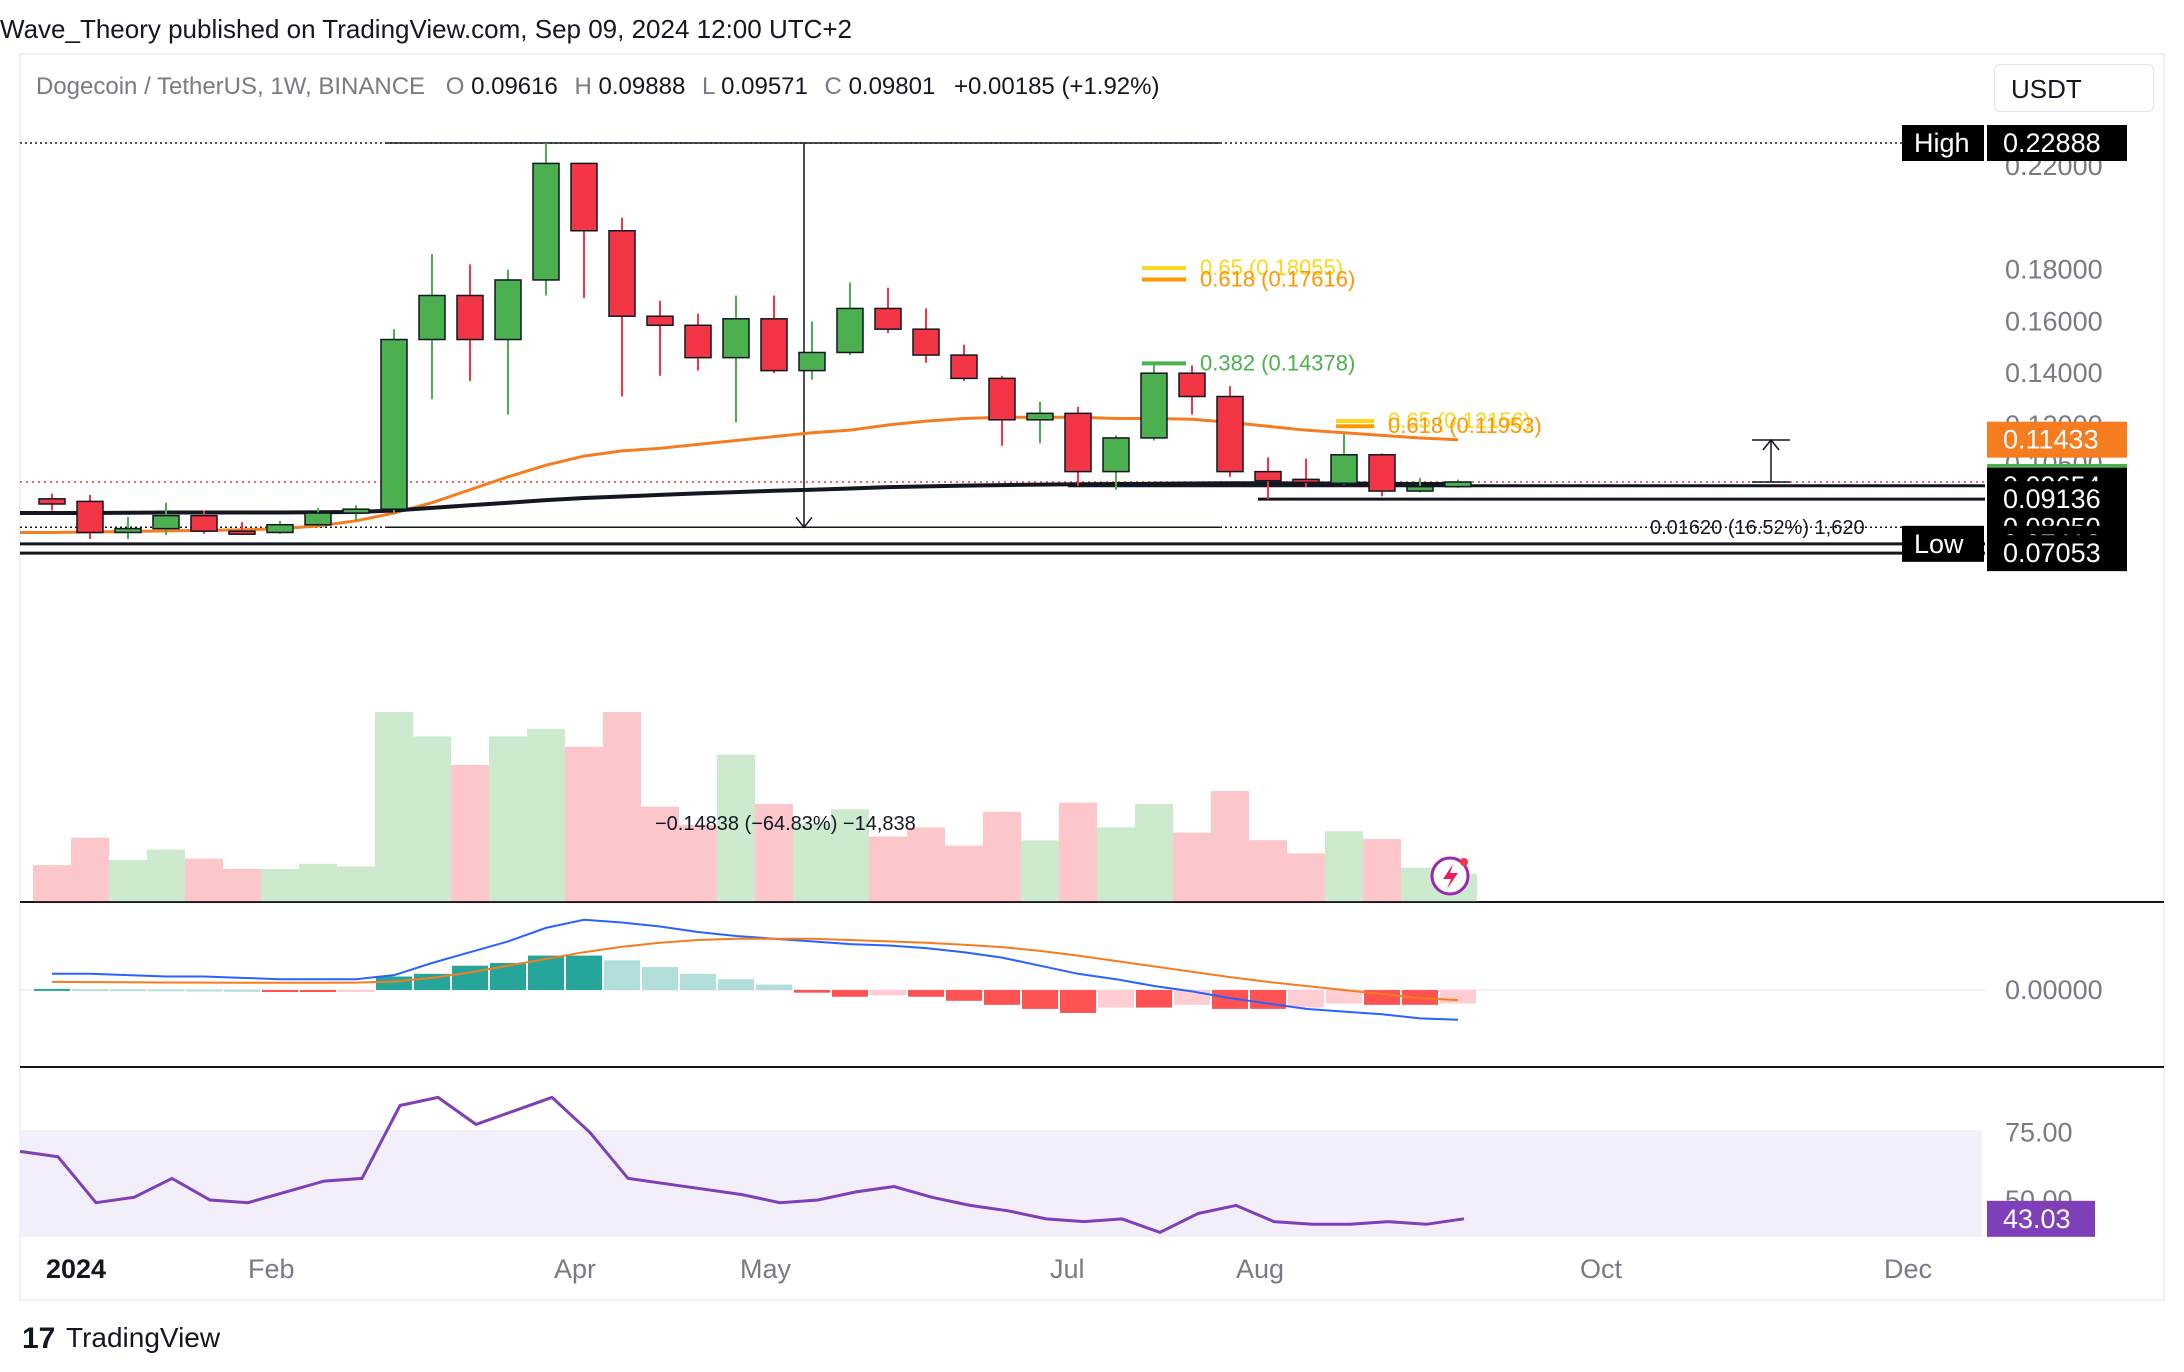  Describe the element at coordinates (755, 969) in the screenshot. I see `macd-signal-line` at that location.